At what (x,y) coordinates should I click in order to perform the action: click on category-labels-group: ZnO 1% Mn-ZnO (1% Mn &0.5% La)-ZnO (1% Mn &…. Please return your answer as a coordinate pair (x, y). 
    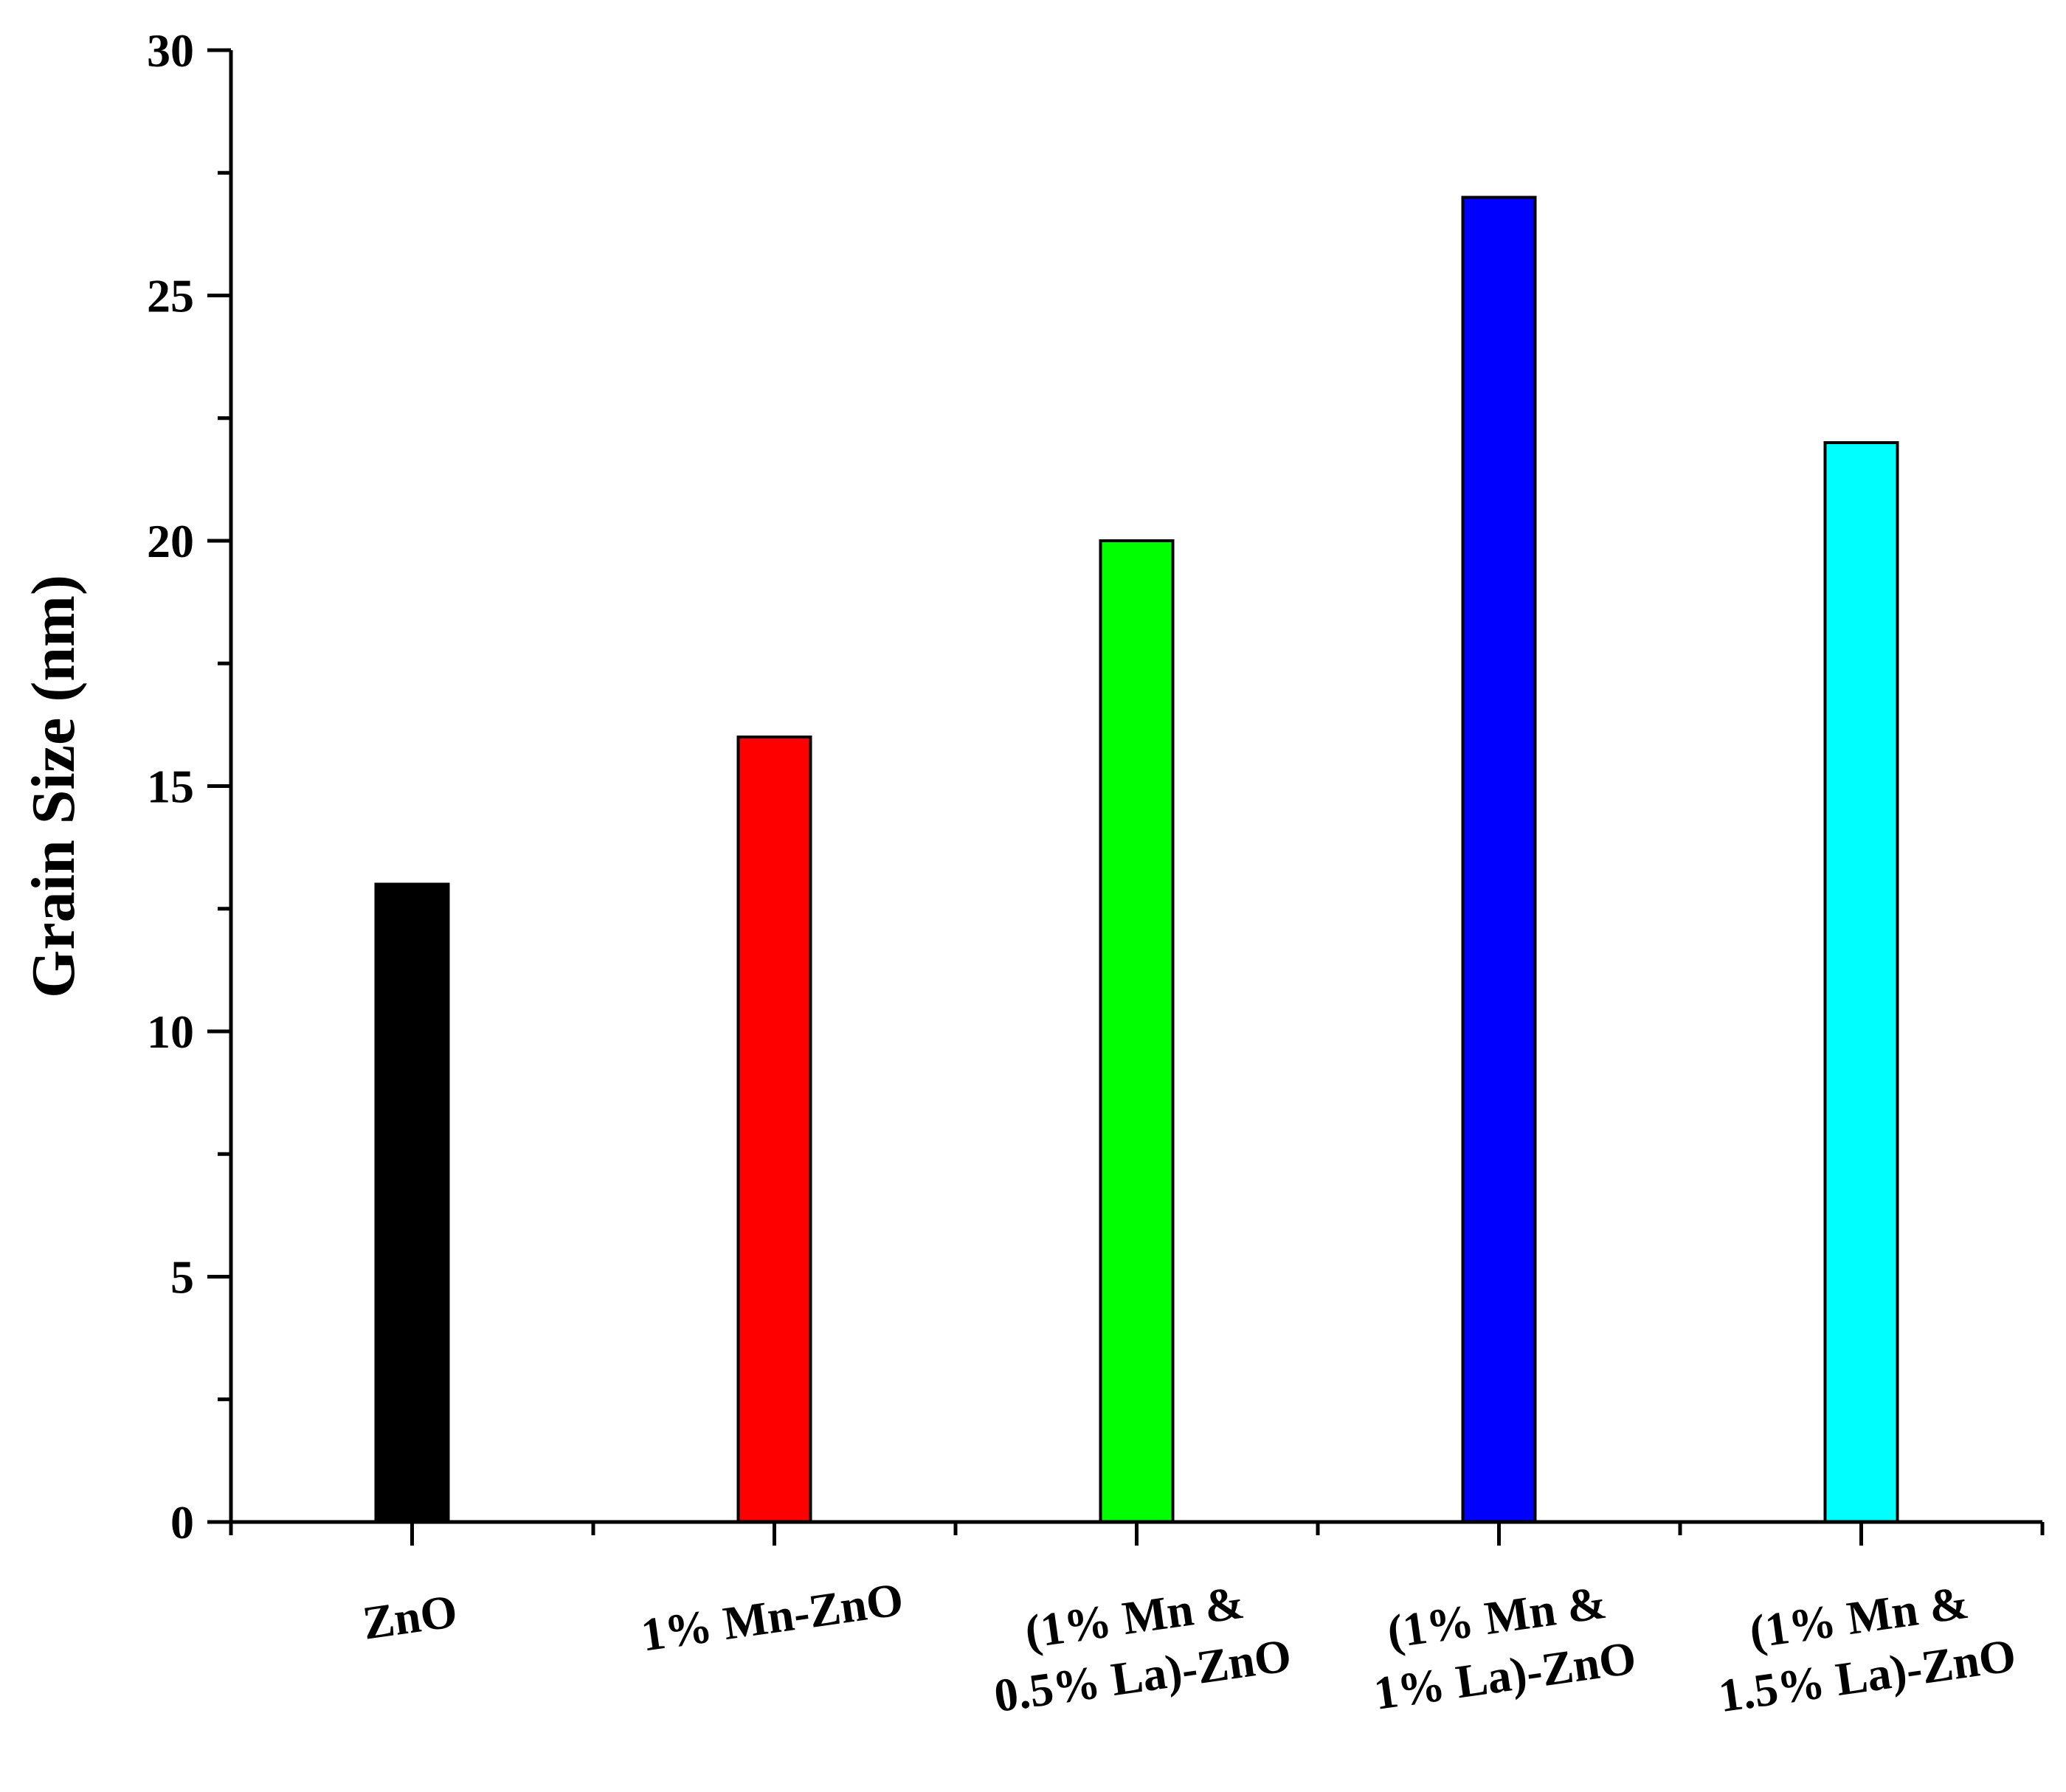
    Looking at the image, I should click on (1189, 1648).